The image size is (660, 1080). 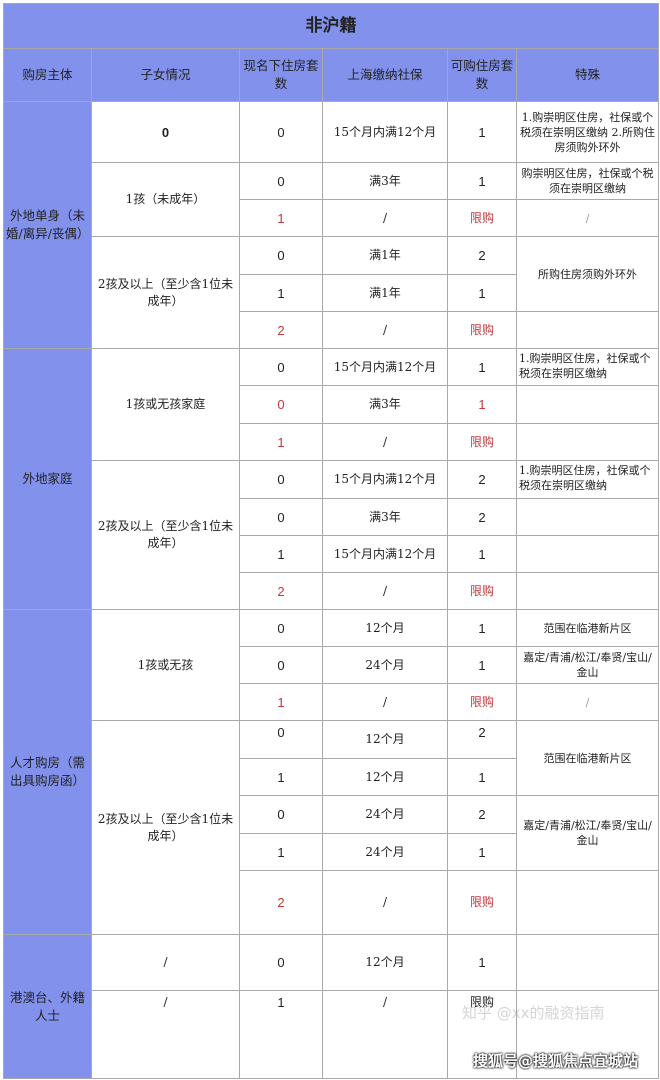 I want to click on table-row: /1/限购, so click(x=332, y=1034).